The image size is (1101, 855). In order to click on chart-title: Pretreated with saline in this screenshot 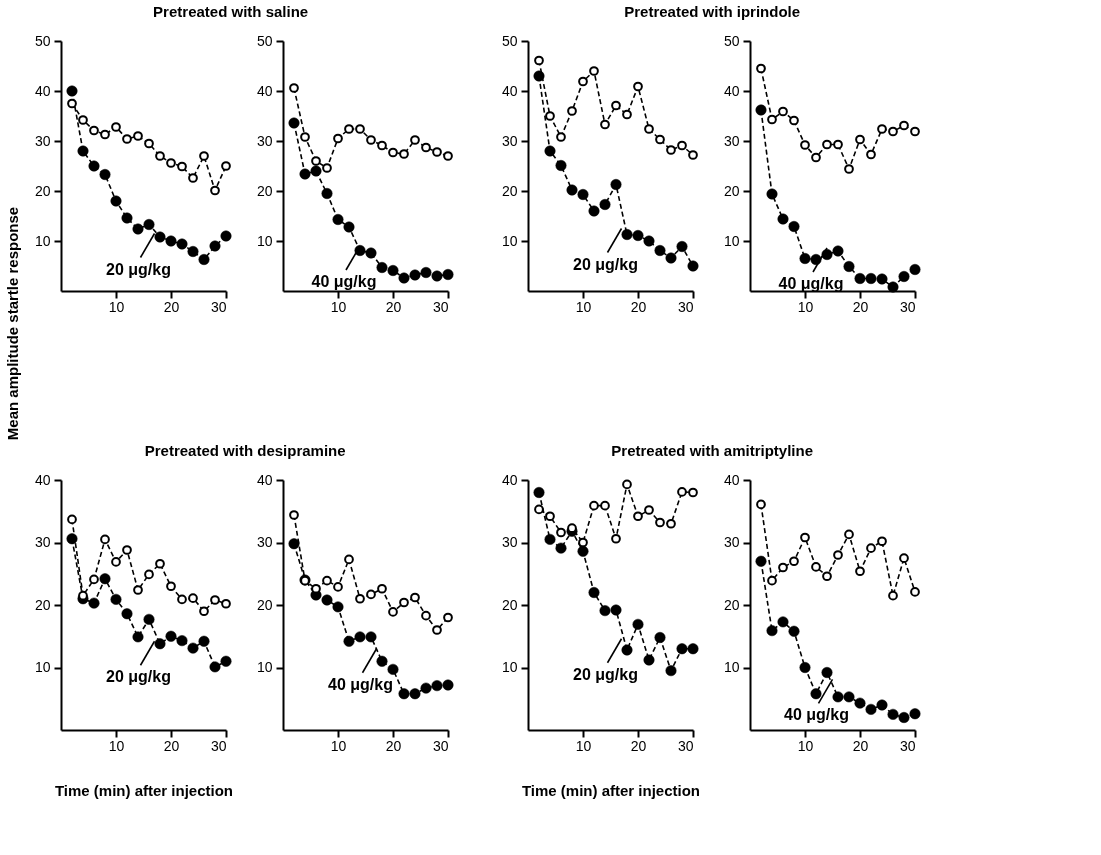, I will do `click(231, 11)`.